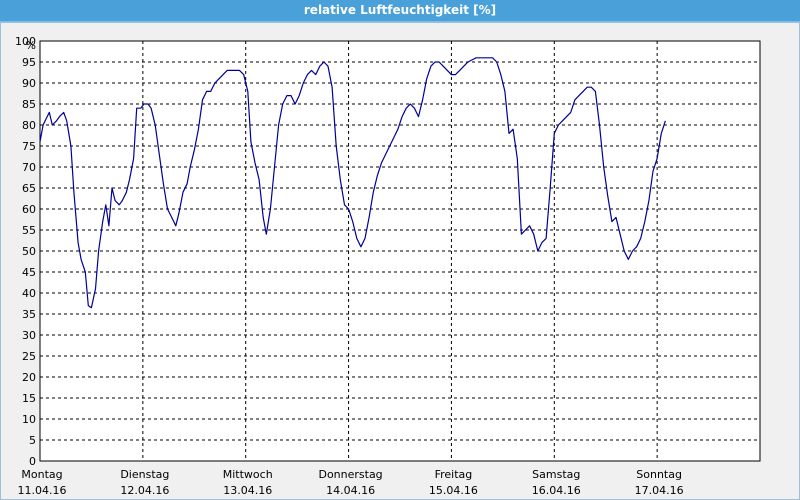  What do you see at coordinates (32, 440) in the screenshot?
I see `y-tick-label: 5` at bounding box center [32, 440].